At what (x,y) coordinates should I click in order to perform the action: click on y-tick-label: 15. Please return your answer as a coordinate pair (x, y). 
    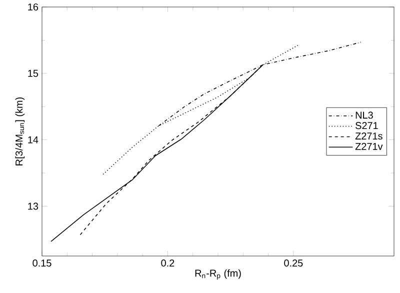
    Looking at the image, I should click on (33, 73).